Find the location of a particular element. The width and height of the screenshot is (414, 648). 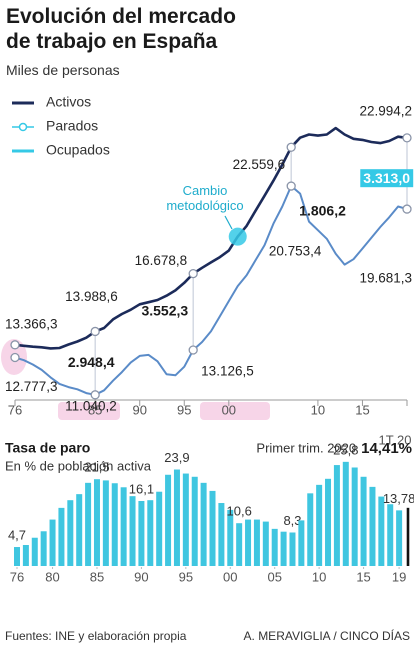

legend-label: Activos is located at coordinates (68, 102).